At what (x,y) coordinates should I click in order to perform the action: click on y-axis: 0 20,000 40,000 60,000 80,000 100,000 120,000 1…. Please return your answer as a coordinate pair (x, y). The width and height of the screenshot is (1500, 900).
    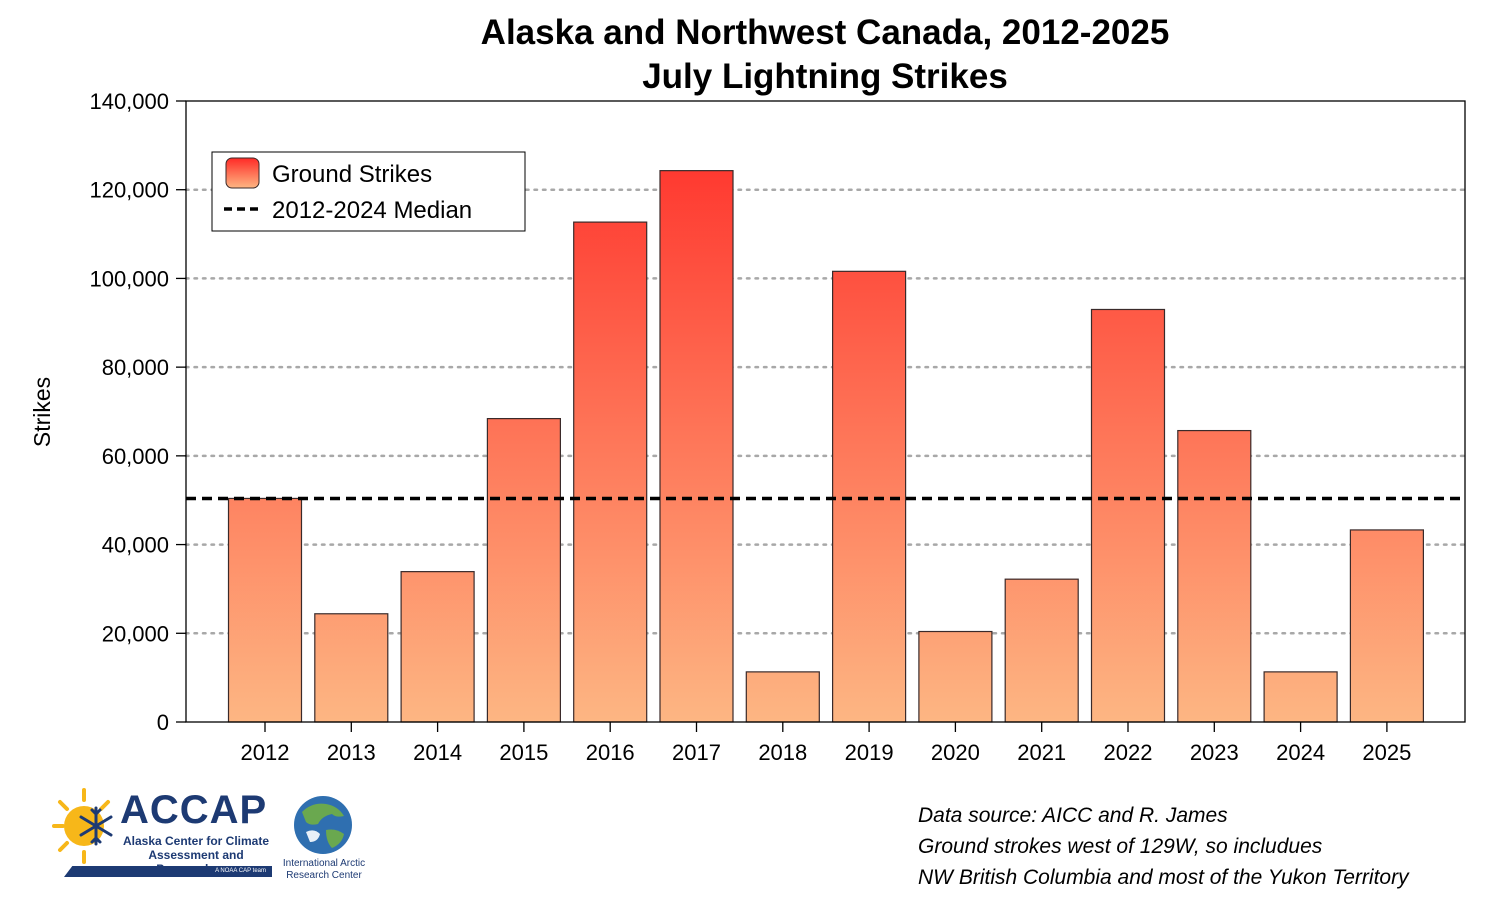
    Looking at the image, I should click on (137, 412).